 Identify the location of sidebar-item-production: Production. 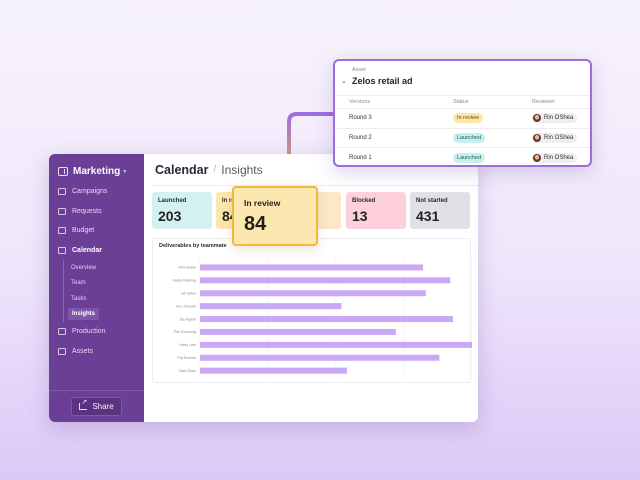
(96, 332).